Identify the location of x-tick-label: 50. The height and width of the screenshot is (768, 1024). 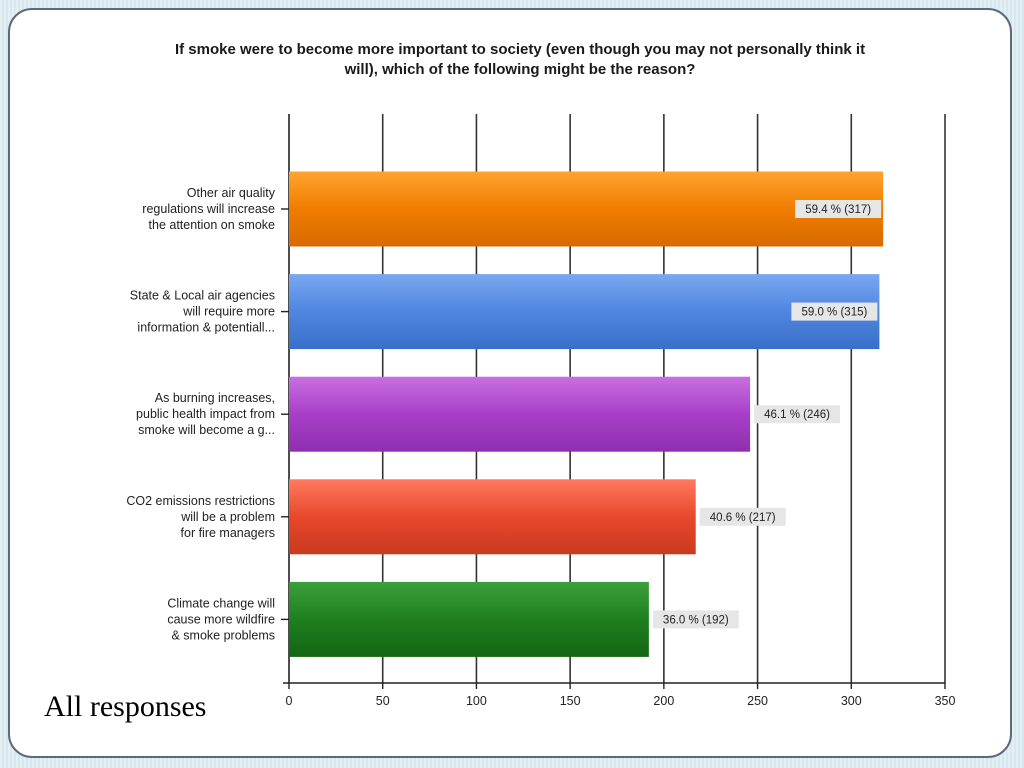
(383, 701).